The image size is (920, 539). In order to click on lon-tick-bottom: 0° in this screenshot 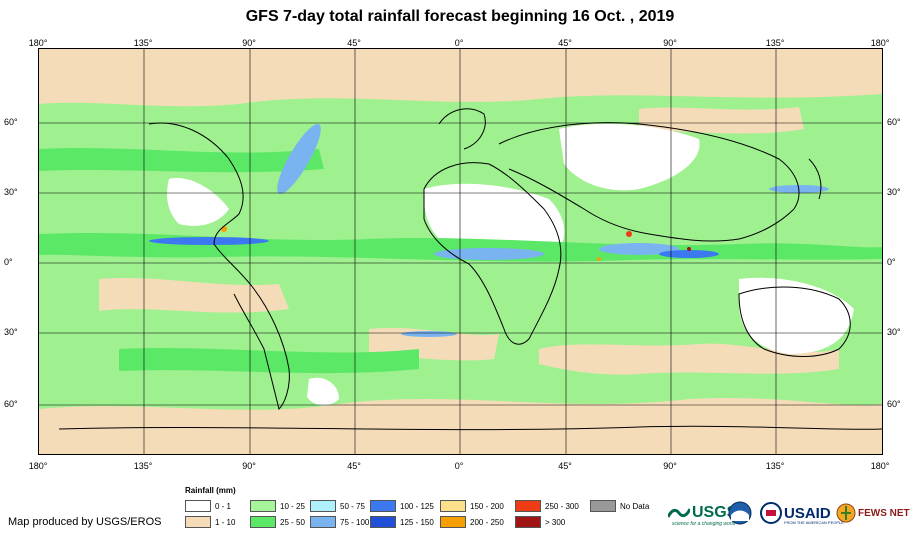, I will do `click(459, 466)`.